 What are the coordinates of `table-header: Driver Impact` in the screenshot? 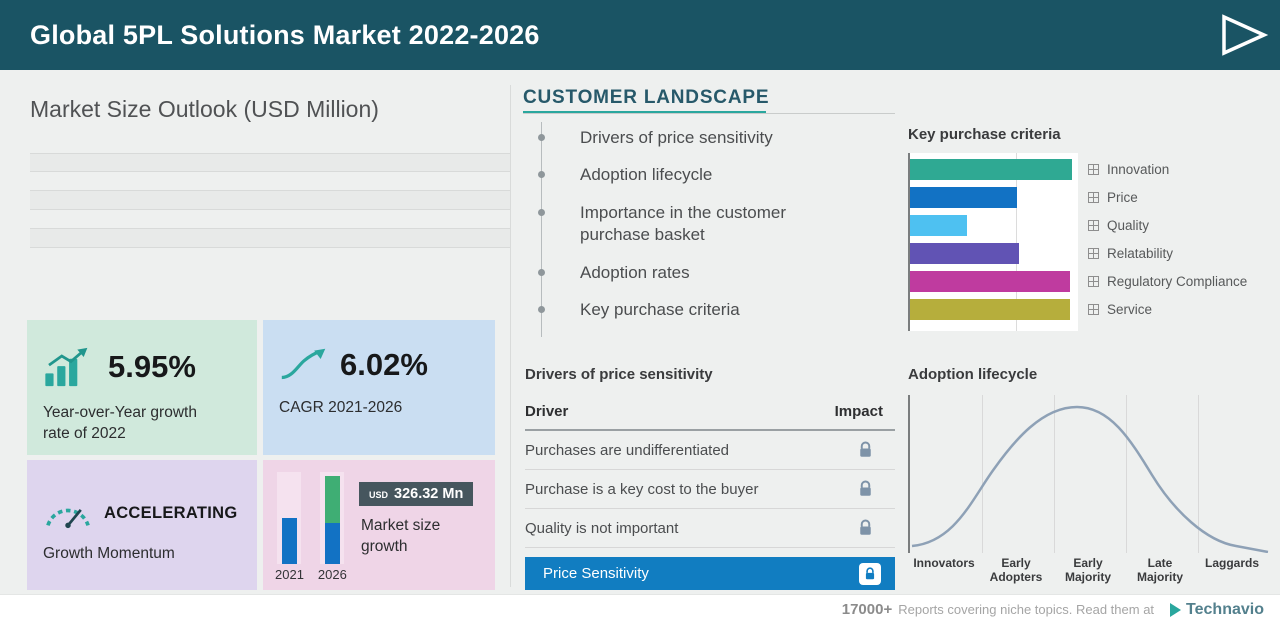 It's located at (710, 417).